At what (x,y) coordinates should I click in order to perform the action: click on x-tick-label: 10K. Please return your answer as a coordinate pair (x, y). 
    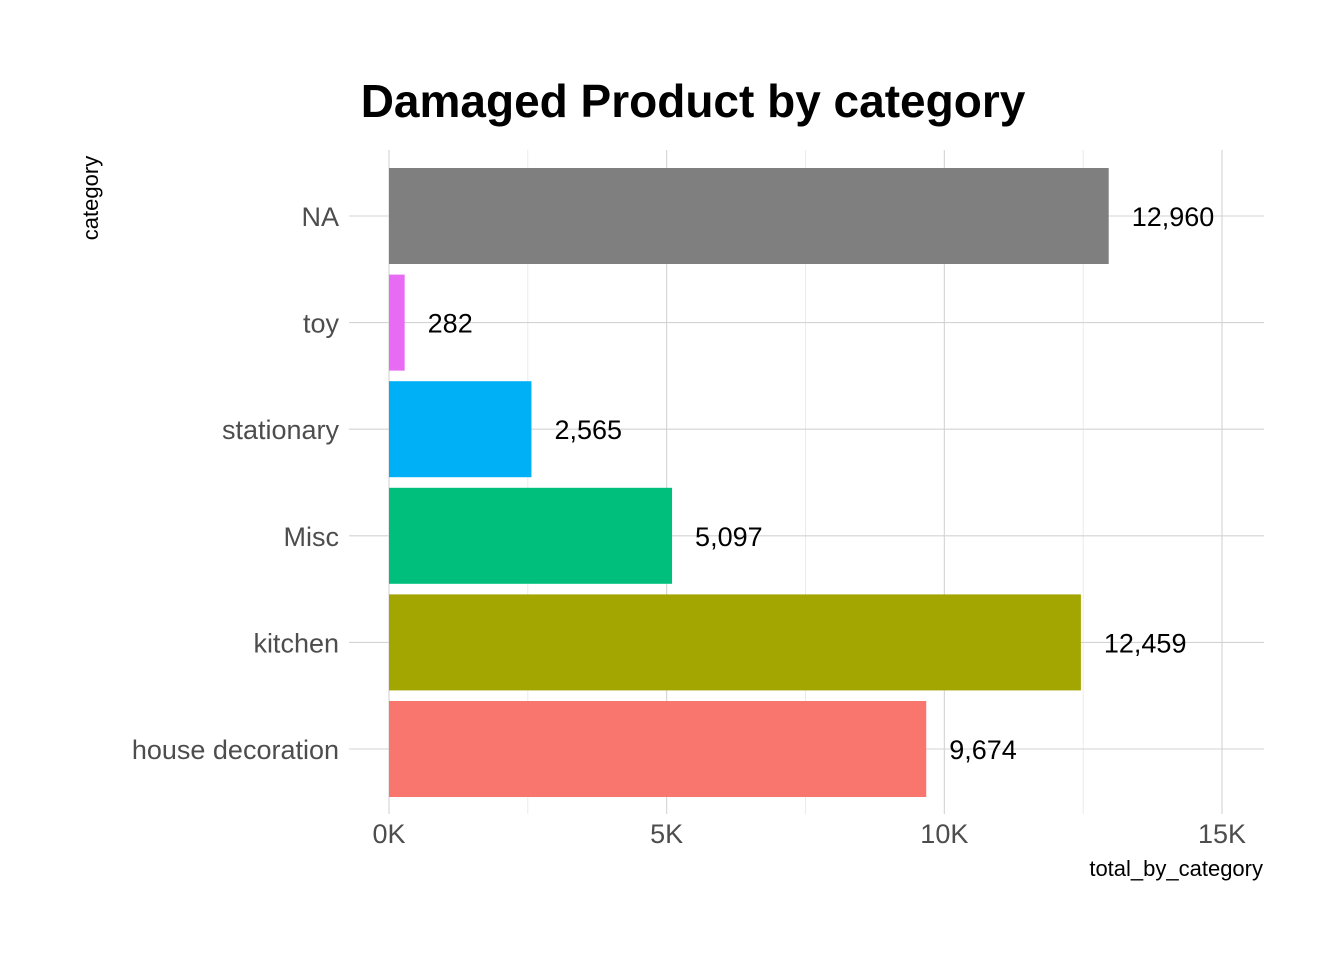
    Looking at the image, I should click on (944, 834).